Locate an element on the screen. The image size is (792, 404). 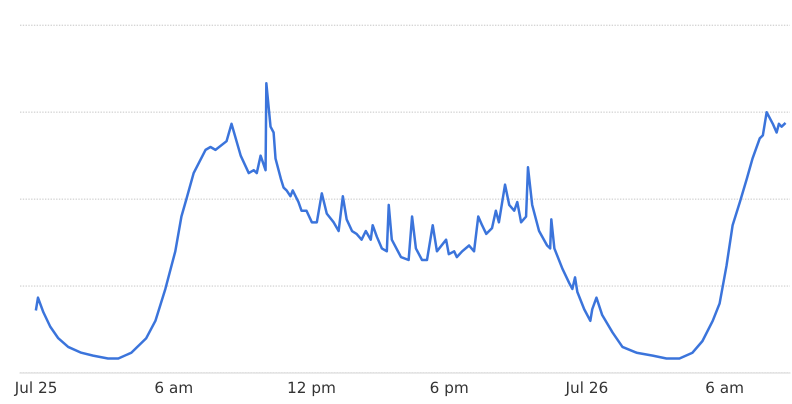
x-tick-label: Jul 26 is located at coordinates (586, 388).